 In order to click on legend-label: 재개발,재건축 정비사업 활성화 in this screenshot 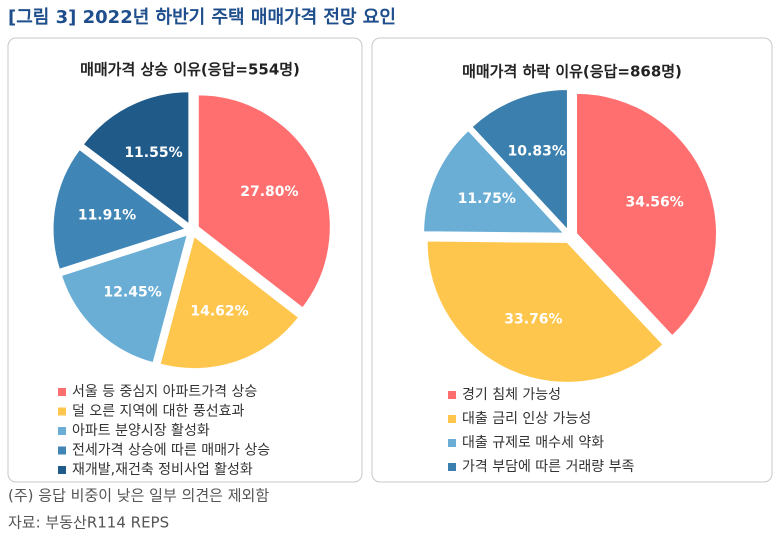, I will do `click(162, 470)`.